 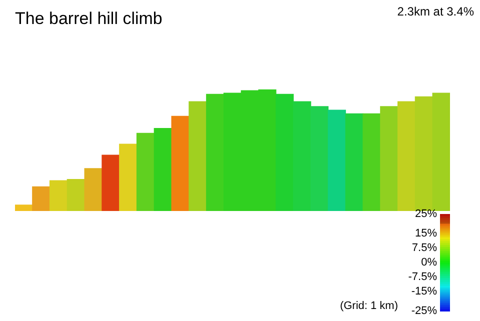 What do you see at coordinates (424, 311) in the screenshot?
I see `color-bar-label: -25%` at bounding box center [424, 311].